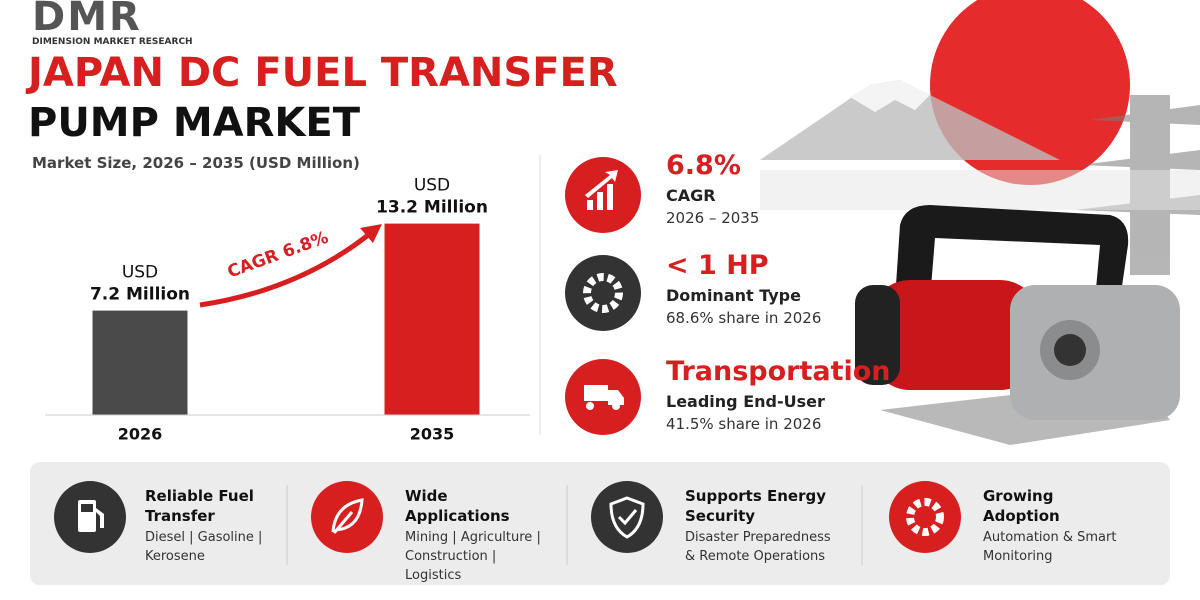 The image size is (1200, 600). What do you see at coordinates (717, 265) in the screenshot?
I see `stat-value: < 1 HP` at bounding box center [717, 265].